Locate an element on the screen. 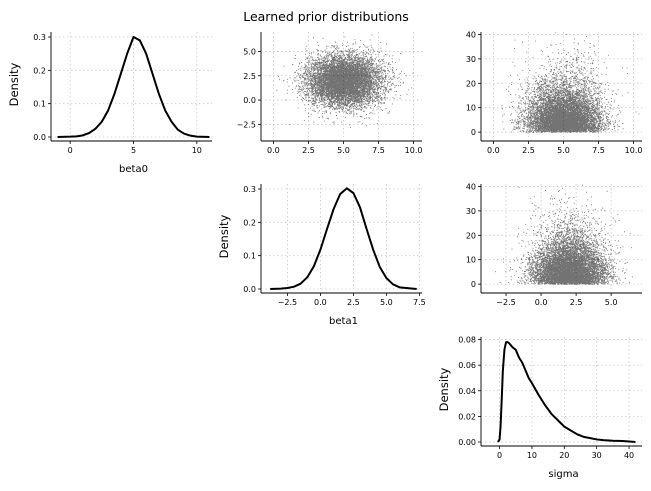 The image size is (651, 491). panel-beta0-density: 0 5 10 0.0 0.1 0.2 0.3 beta0 Density is located at coordinates (109, 103).